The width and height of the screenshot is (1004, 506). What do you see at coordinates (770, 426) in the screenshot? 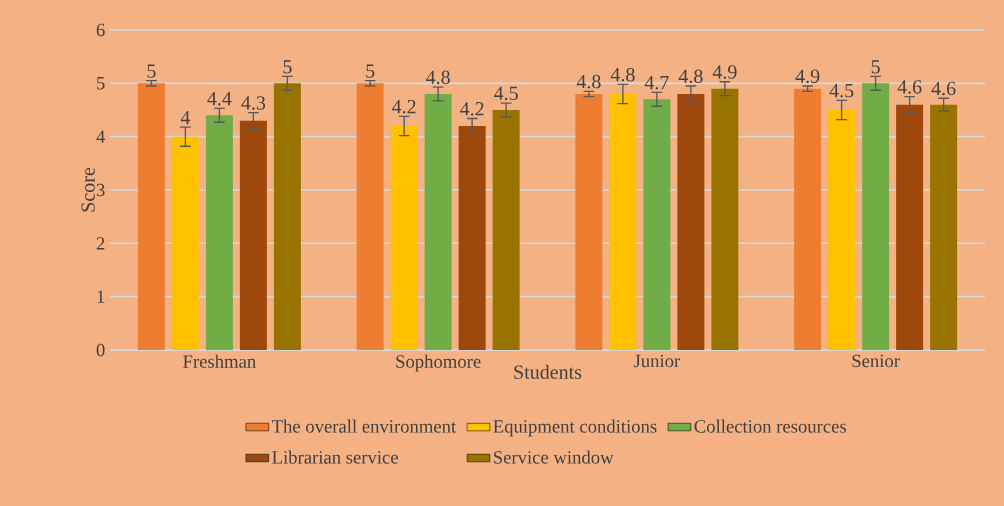
I see `legend-label: Collection resources` at bounding box center [770, 426].